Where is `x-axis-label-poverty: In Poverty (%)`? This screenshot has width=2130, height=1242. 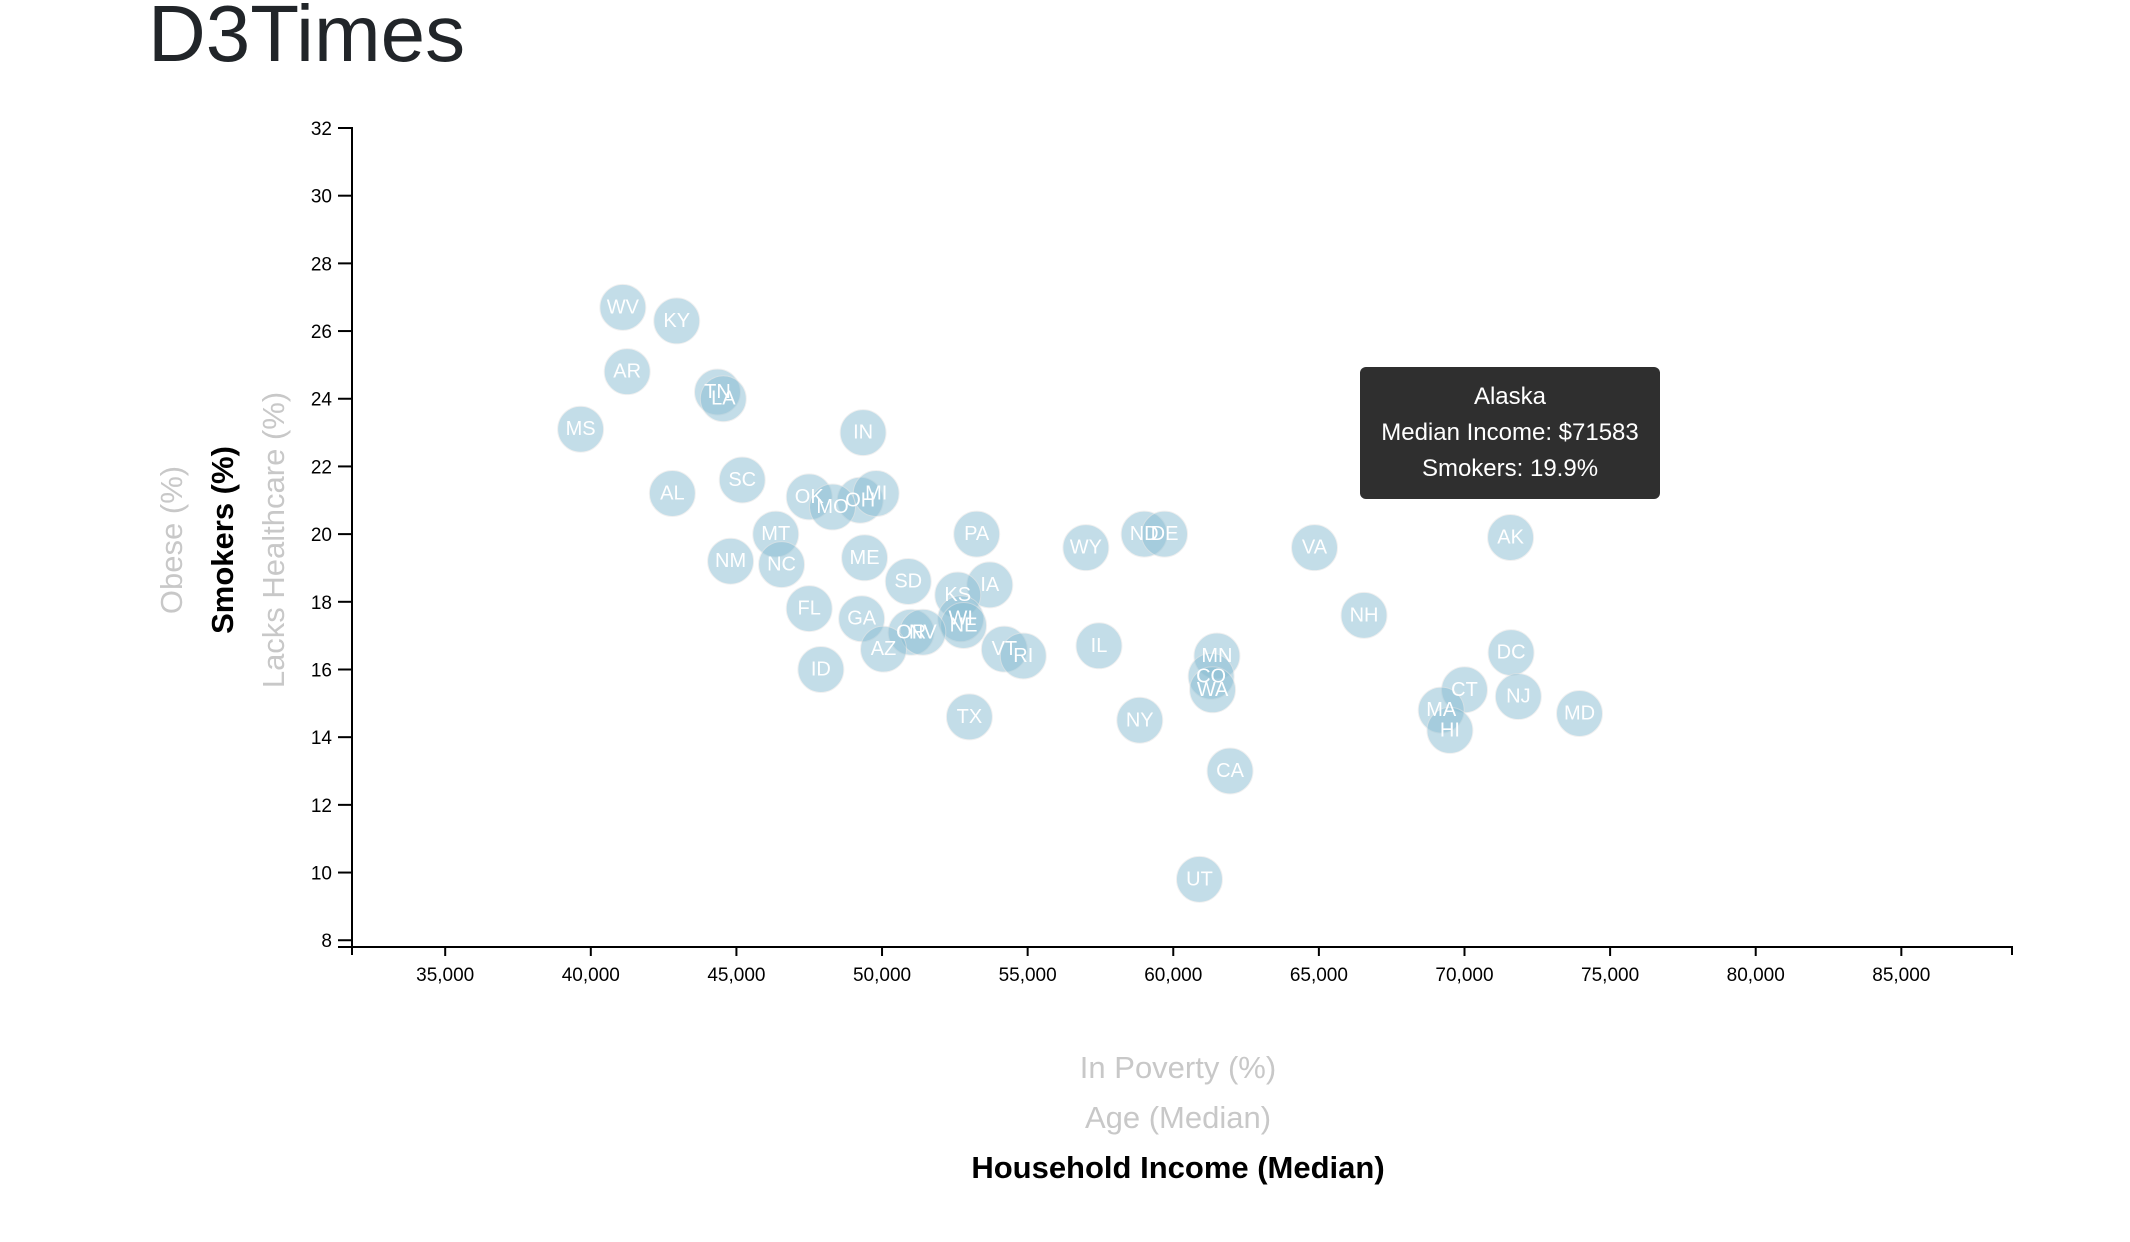 x-axis-label-poverty: In Poverty (%) is located at coordinates (1178, 1067).